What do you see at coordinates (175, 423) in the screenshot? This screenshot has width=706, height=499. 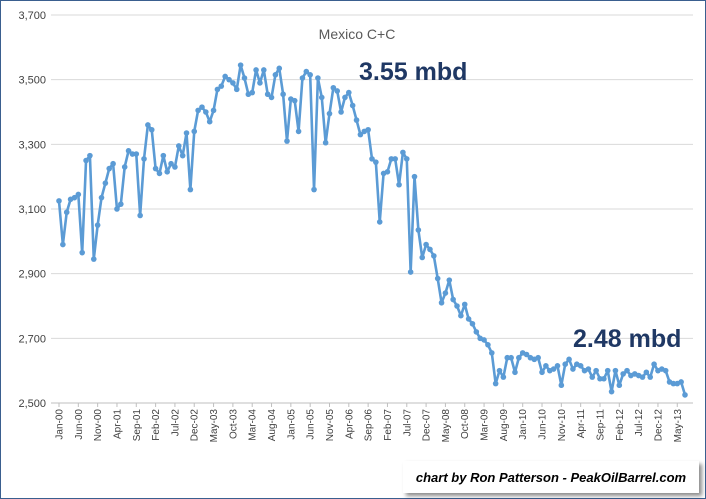 I see `x-tick-label: Jul-02` at bounding box center [175, 423].